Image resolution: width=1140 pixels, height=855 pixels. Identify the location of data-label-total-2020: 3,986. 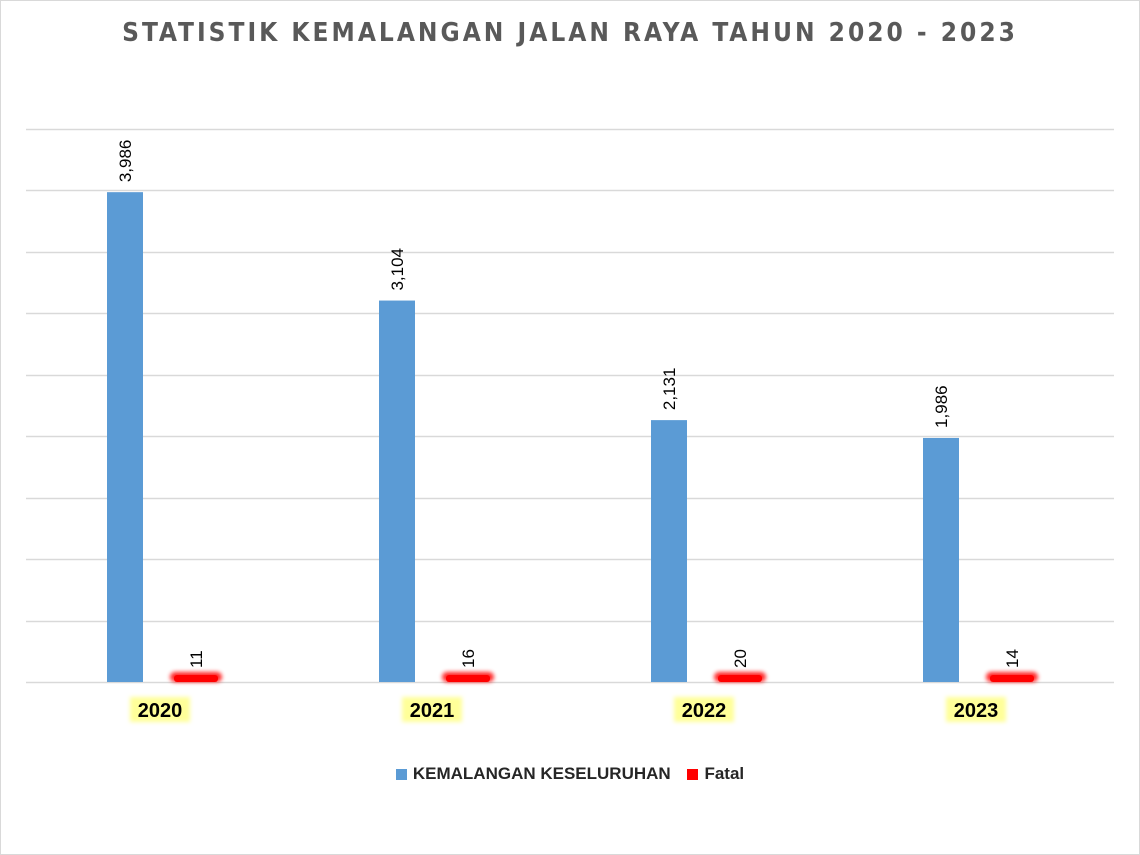
(125, 161).